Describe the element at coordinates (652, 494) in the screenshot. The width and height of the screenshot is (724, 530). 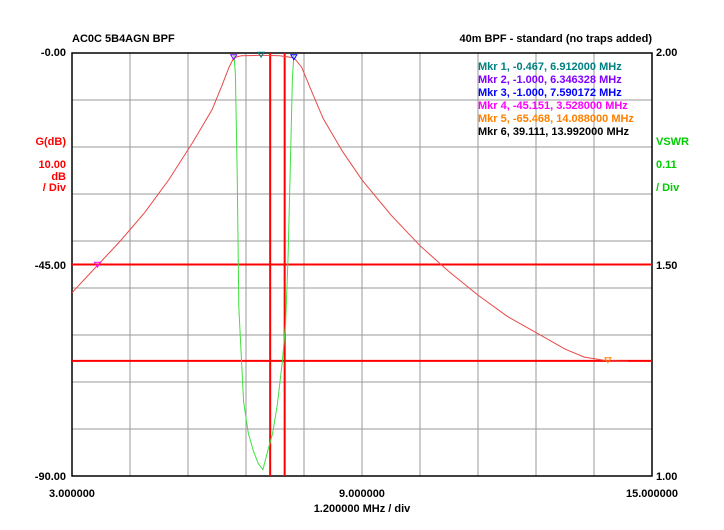
I see `x-tick-right: 15.000000` at that location.